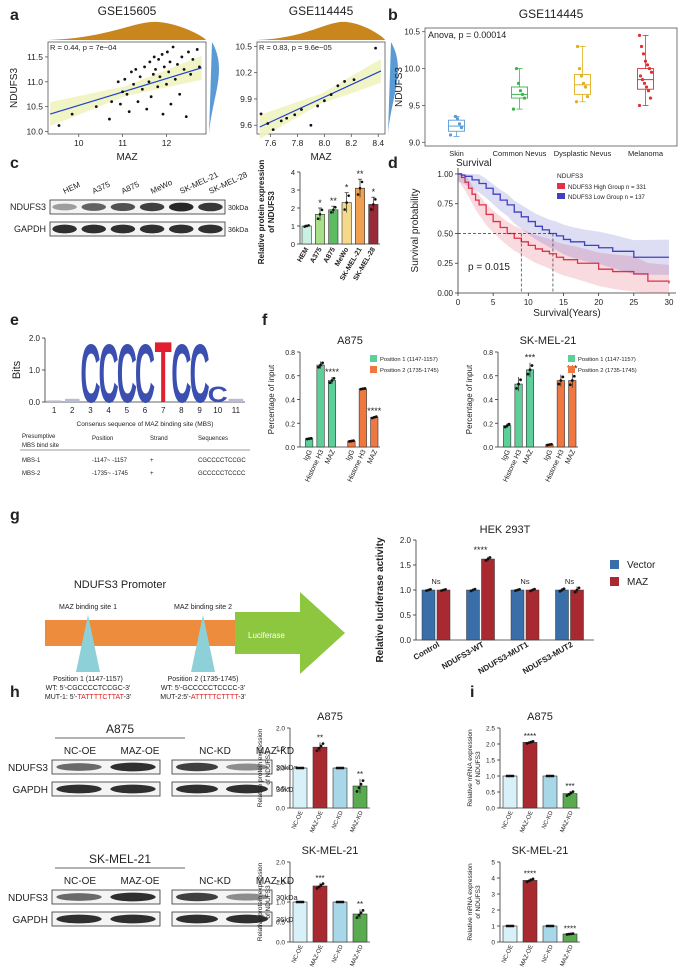 The height and width of the screenshot is (977, 685). Describe the element at coordinates (14, 163) in the screenshot. I see `panel-letter-c: c` at that location.